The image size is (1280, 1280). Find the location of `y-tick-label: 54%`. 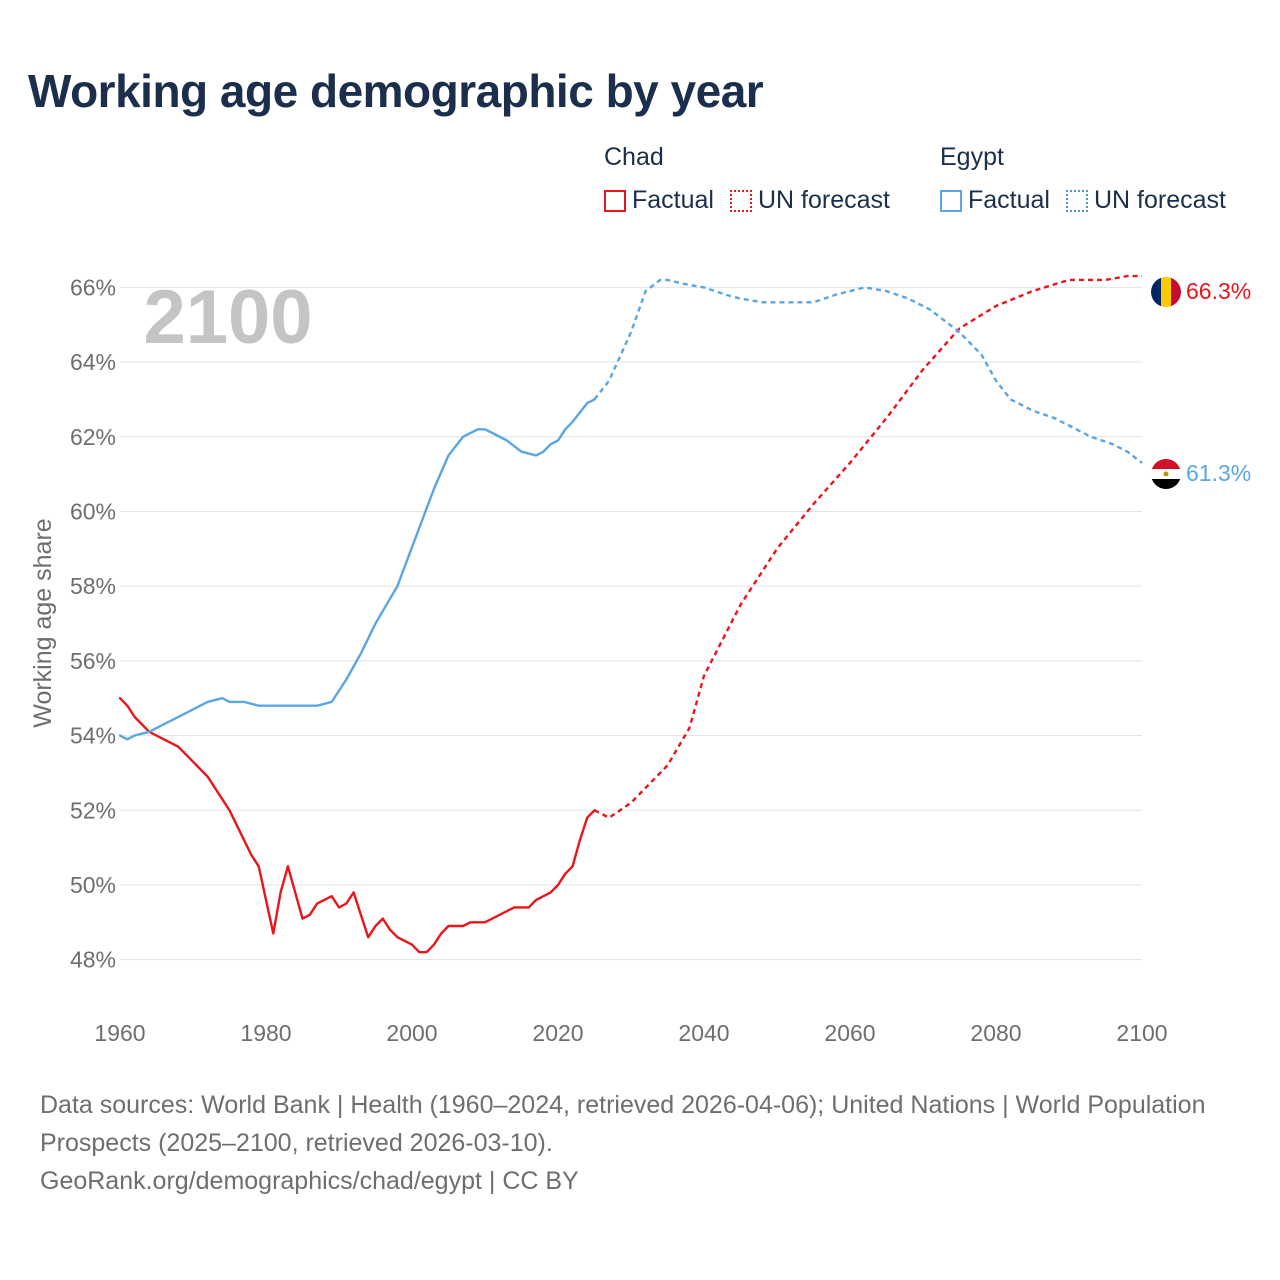

y-tick-label: 54% is located at coordinates (93, 736).